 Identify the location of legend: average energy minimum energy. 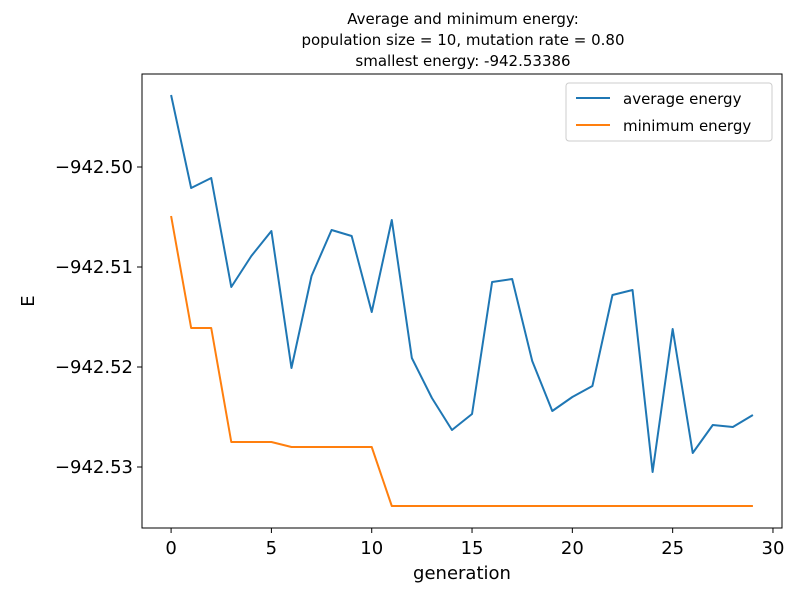
(669, 112).